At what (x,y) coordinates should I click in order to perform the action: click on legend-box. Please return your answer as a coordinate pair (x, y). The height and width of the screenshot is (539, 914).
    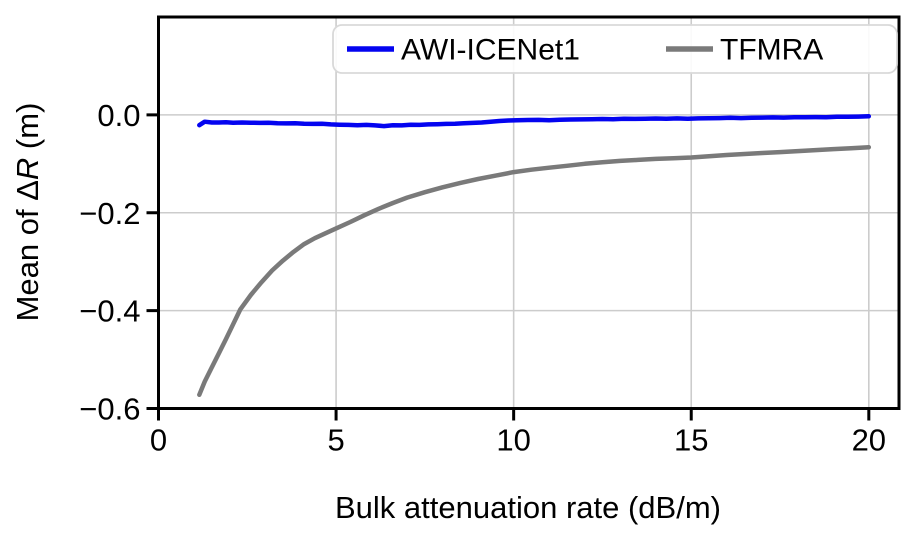
    Looking at the image, I should click on (615, 49).